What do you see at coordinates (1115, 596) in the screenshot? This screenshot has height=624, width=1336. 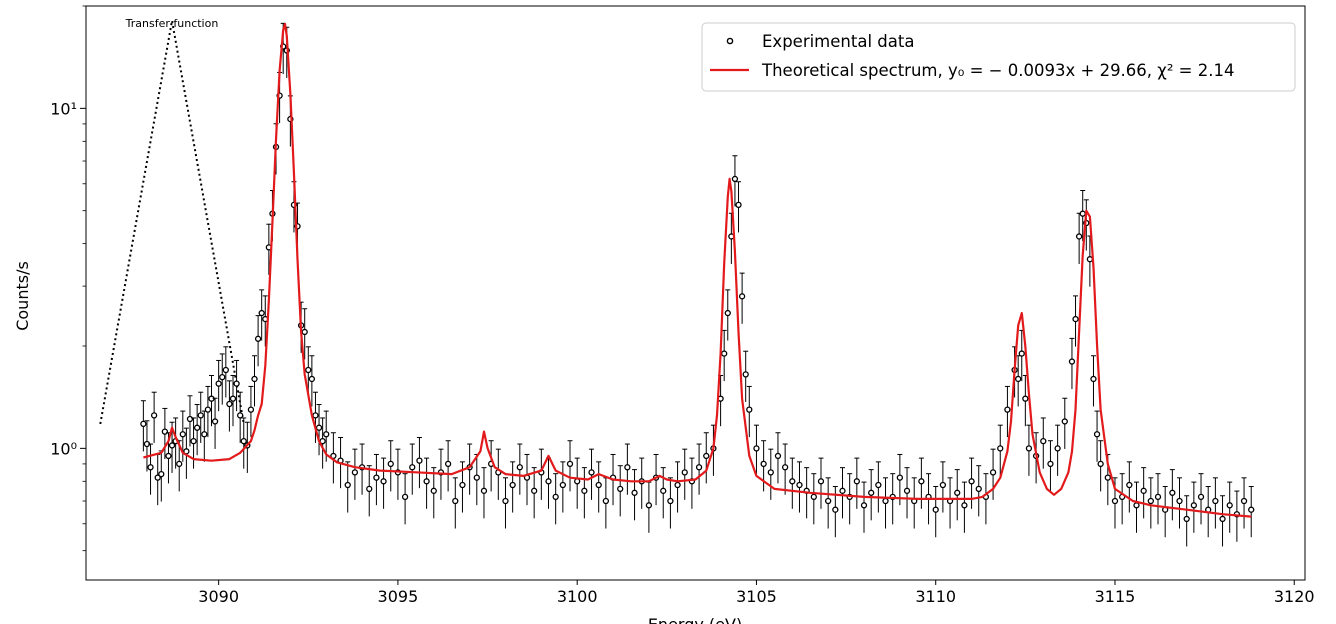 I see `x-tick-label: 3115` at bounding box center [1115, 596].